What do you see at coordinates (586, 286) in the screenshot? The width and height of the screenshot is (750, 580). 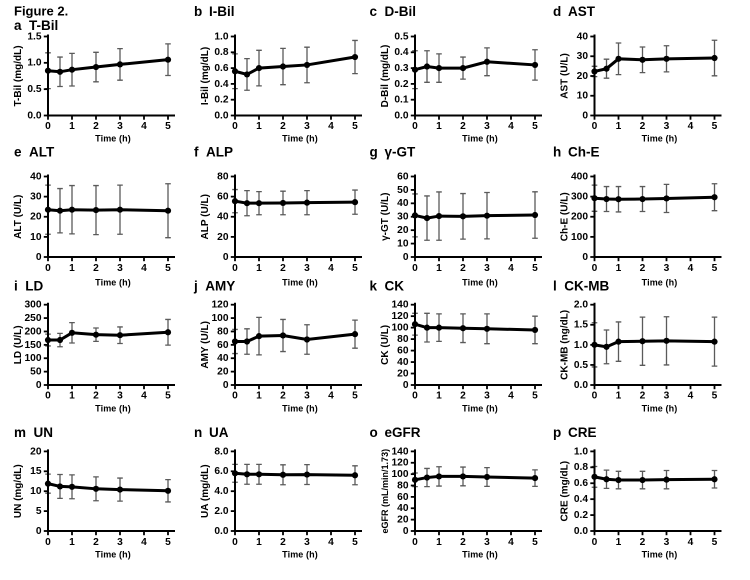 I see `svg-text: CK-MB` at bounding box center [586, 286].